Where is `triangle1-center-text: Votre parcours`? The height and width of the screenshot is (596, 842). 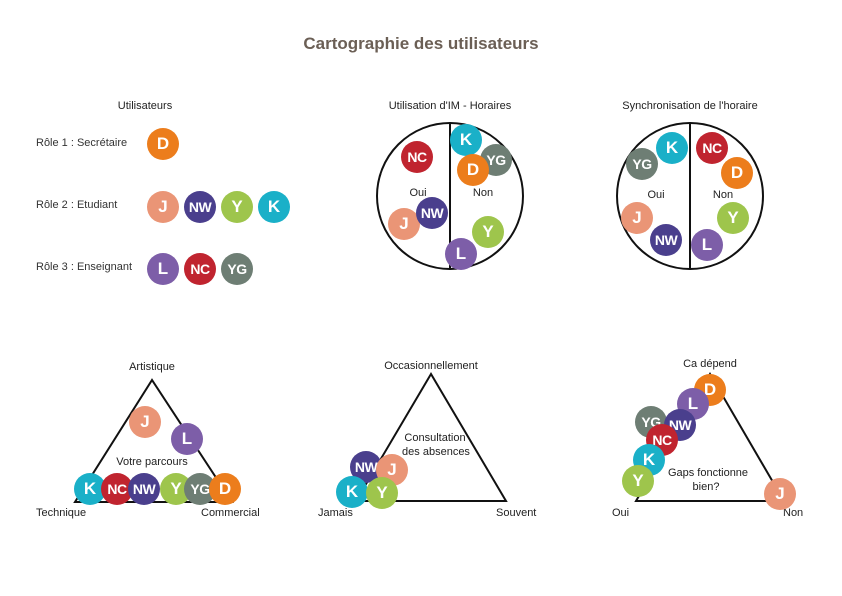 triangle1-center-text: Votre parcours is located at coordinates (152, 462).